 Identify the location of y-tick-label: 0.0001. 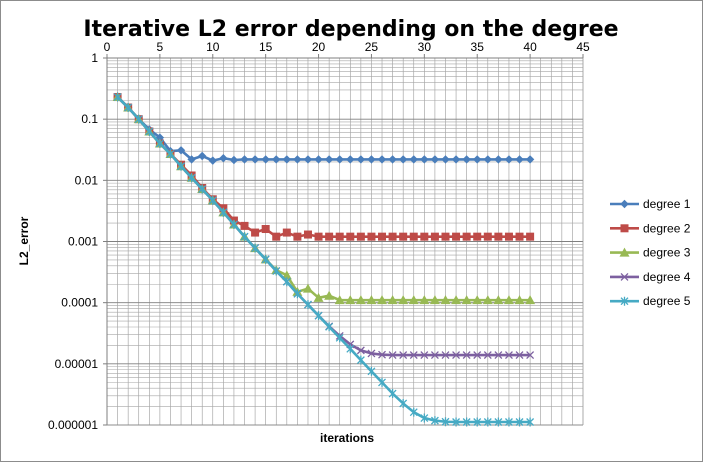
(79, 303).